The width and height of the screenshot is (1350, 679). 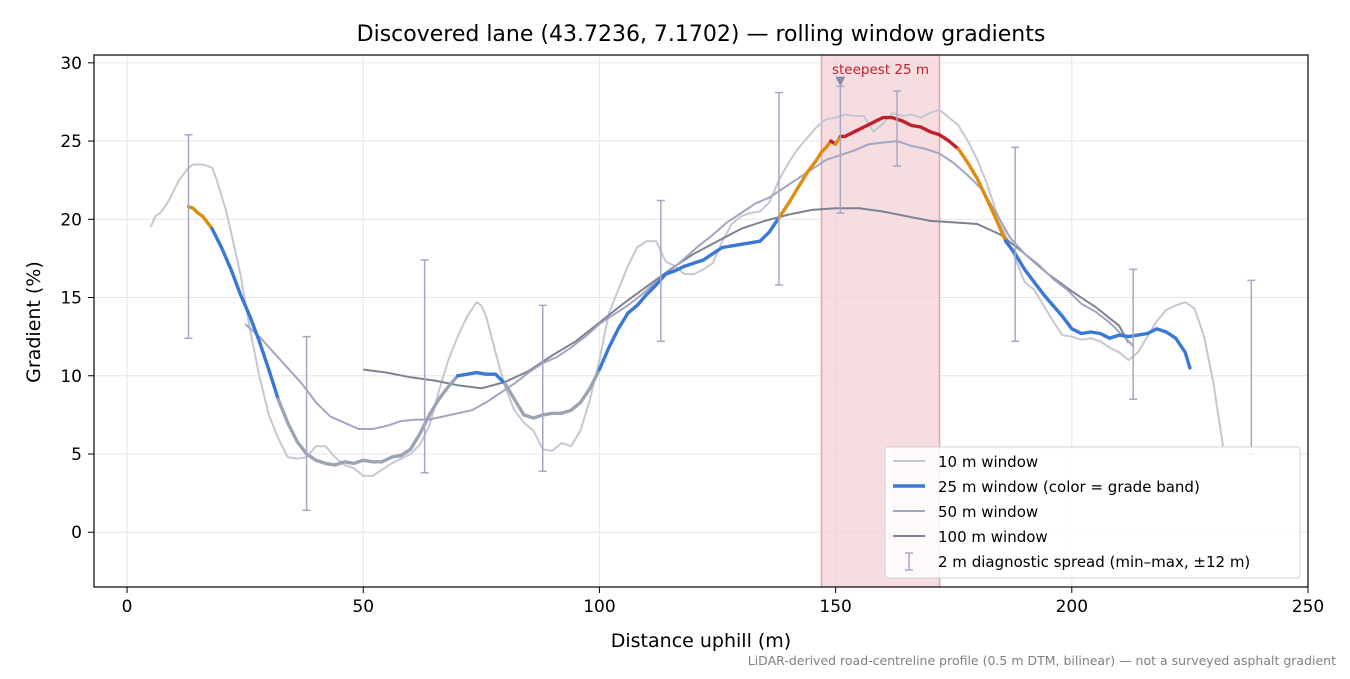 What do you see at coordinates (1069, 487) in the screenshot?
I see `legend-label-25m: 25 m window (color = grade band)` at bounding box center [1069, 487].